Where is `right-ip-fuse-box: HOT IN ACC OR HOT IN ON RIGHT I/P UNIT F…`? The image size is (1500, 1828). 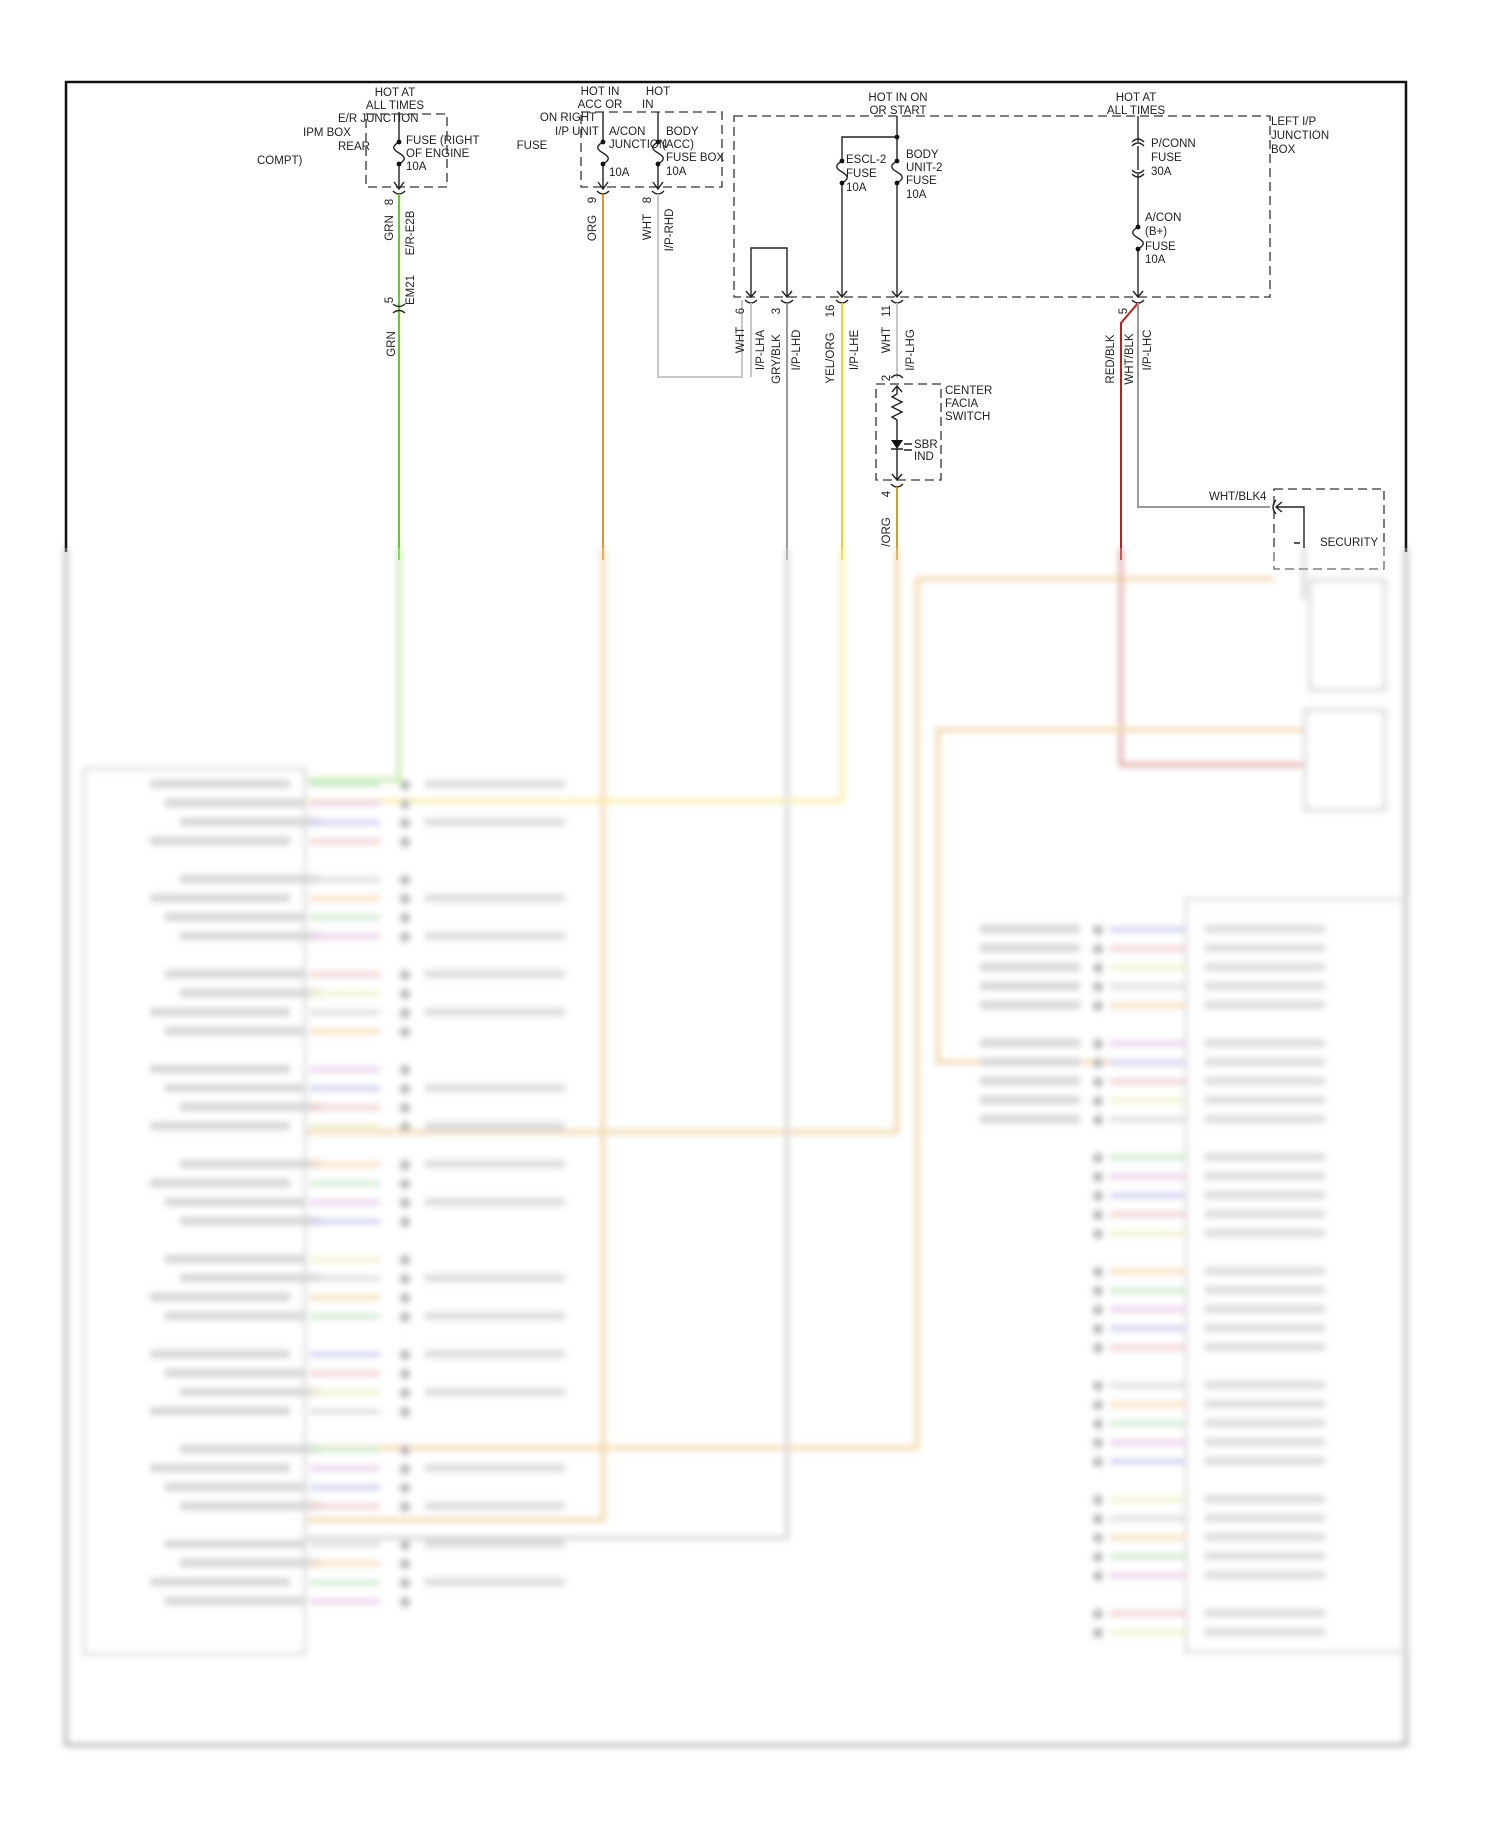 right-ip-fuse-box: HOT IN ACC OR HOT IN ON RIGHT I/P UNIT F… is located at coordinates (630, 323).